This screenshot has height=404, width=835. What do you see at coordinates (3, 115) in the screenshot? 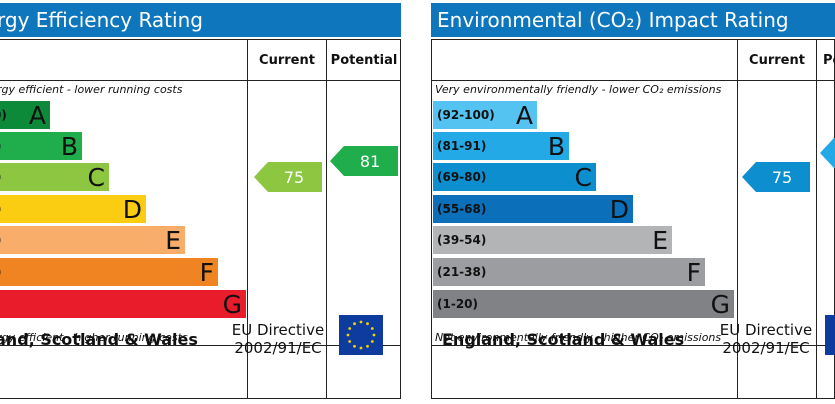
I see `band-range: 0)` at bounding box center [3, 115].